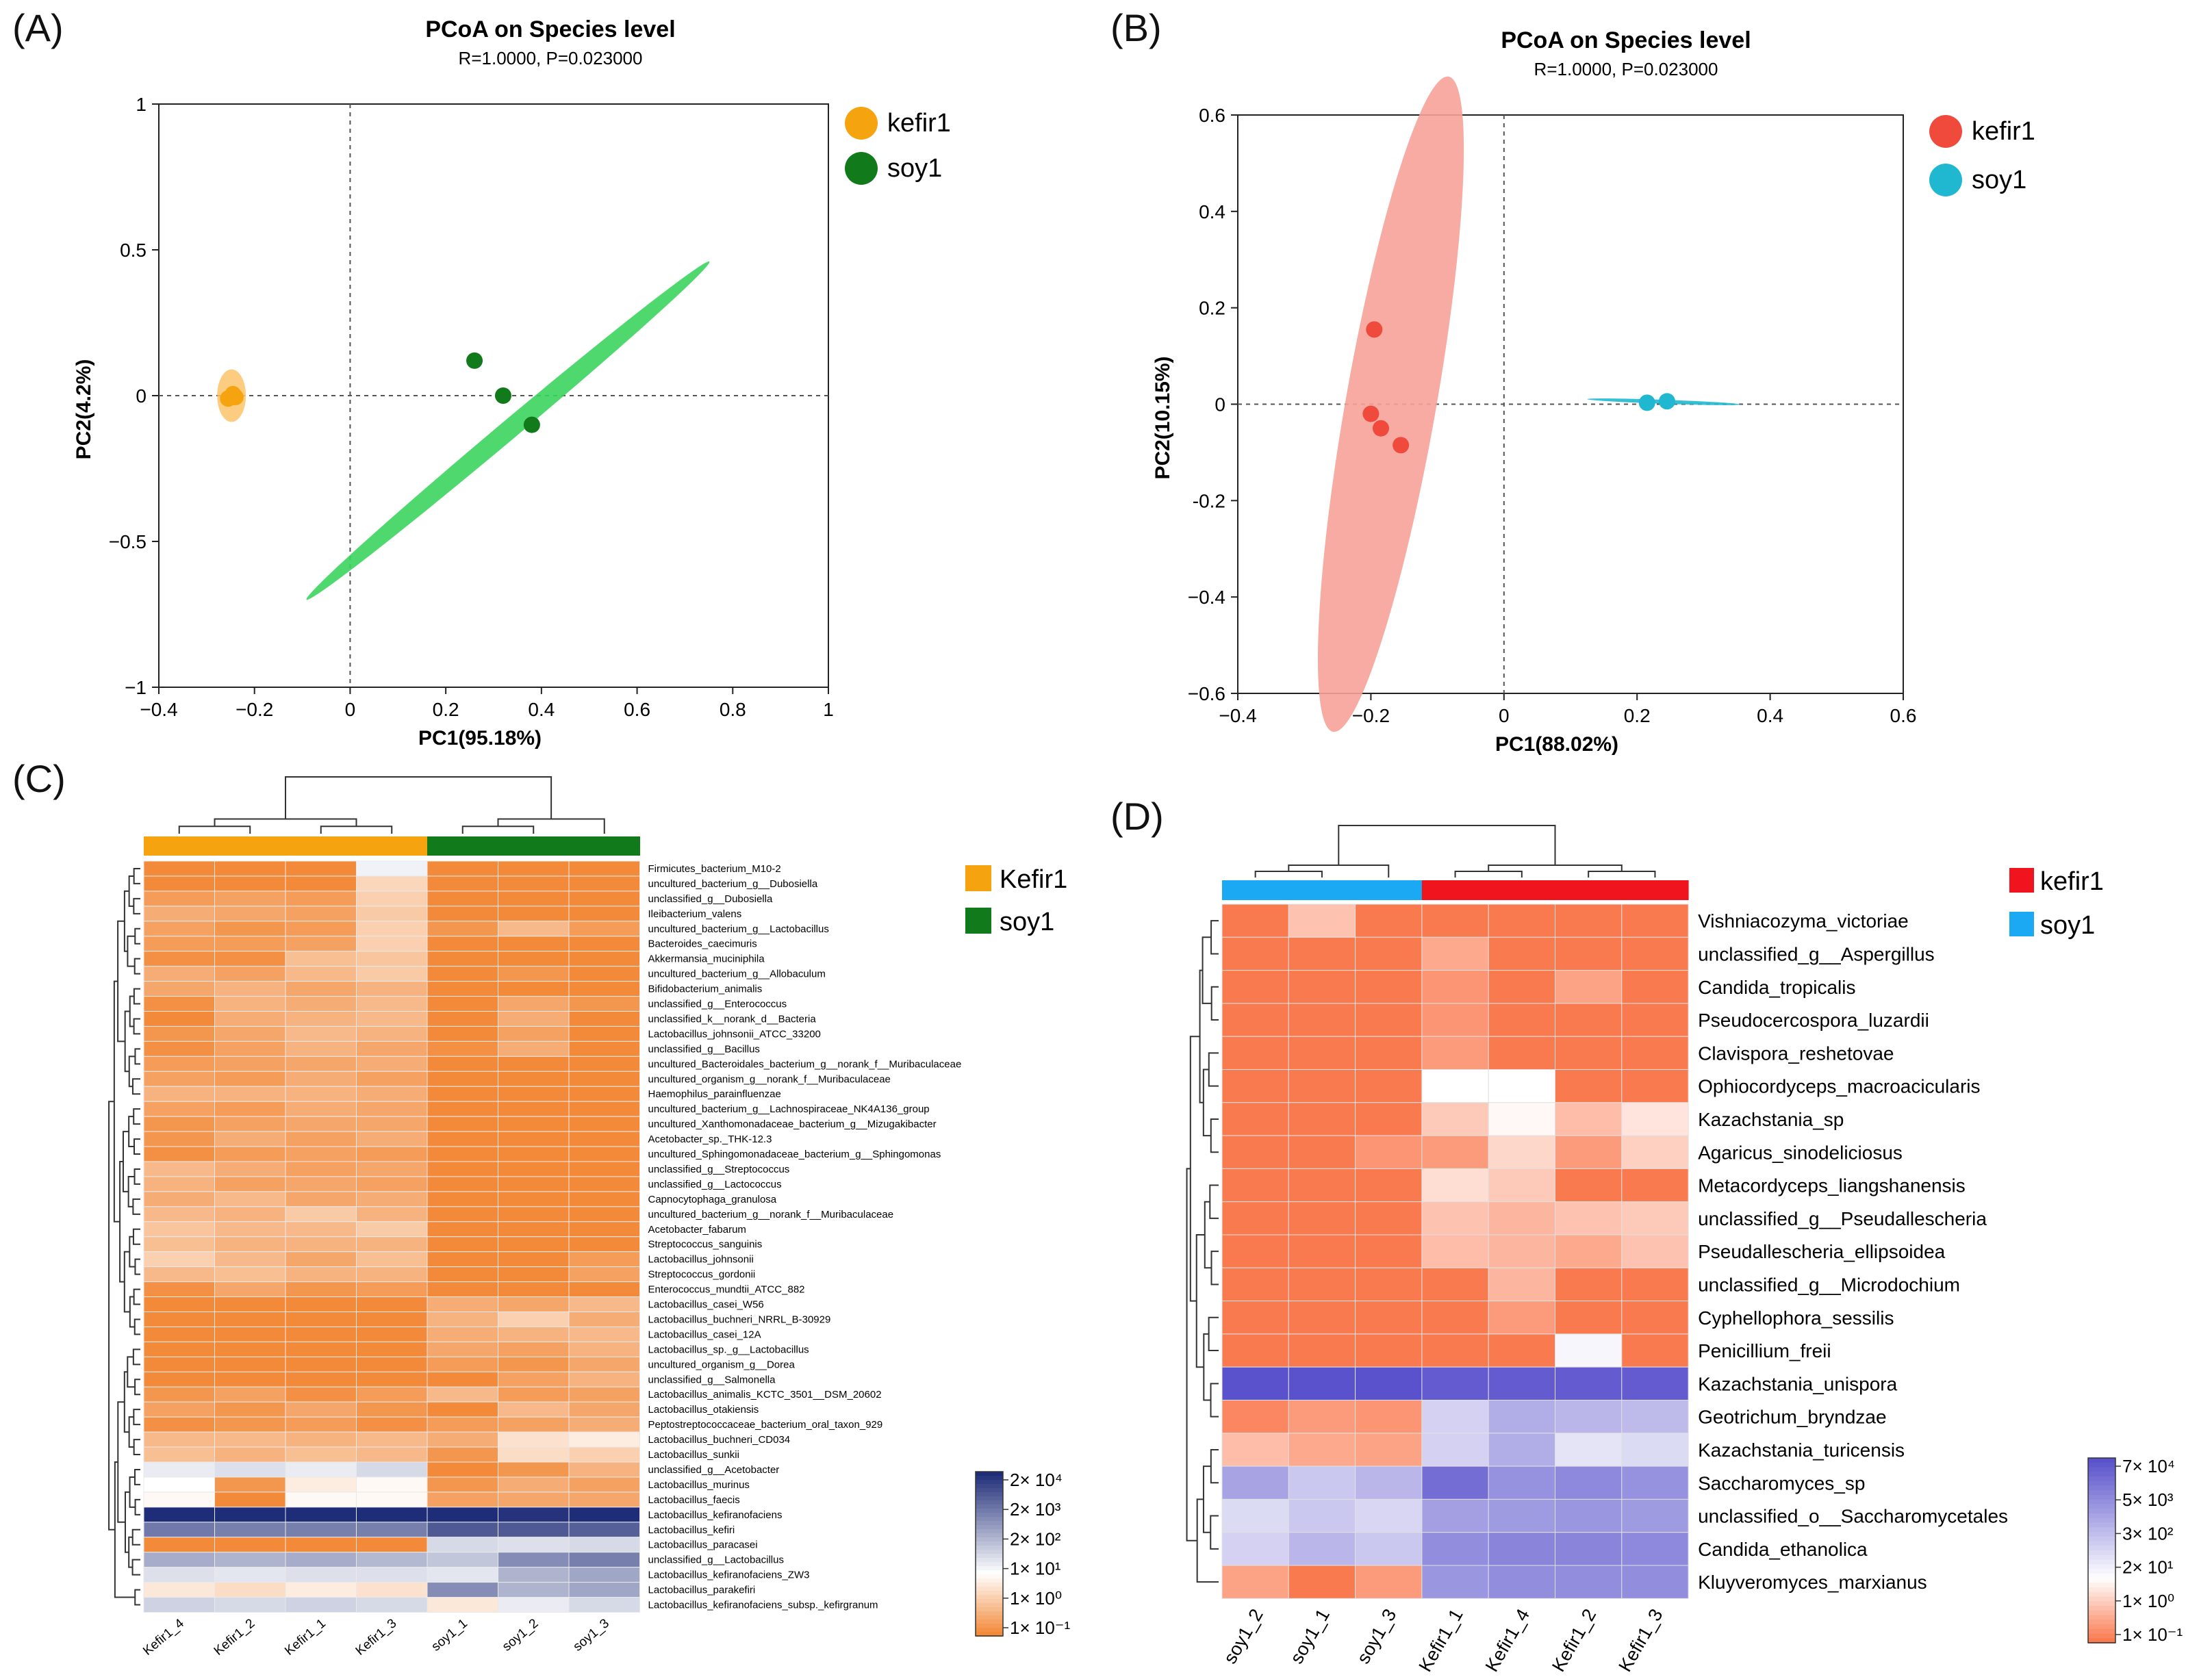  Describe the element at coordinates (1440, 1640) in the screenshot. I see `panel-d-column-label: Kefir1_1` at that location.